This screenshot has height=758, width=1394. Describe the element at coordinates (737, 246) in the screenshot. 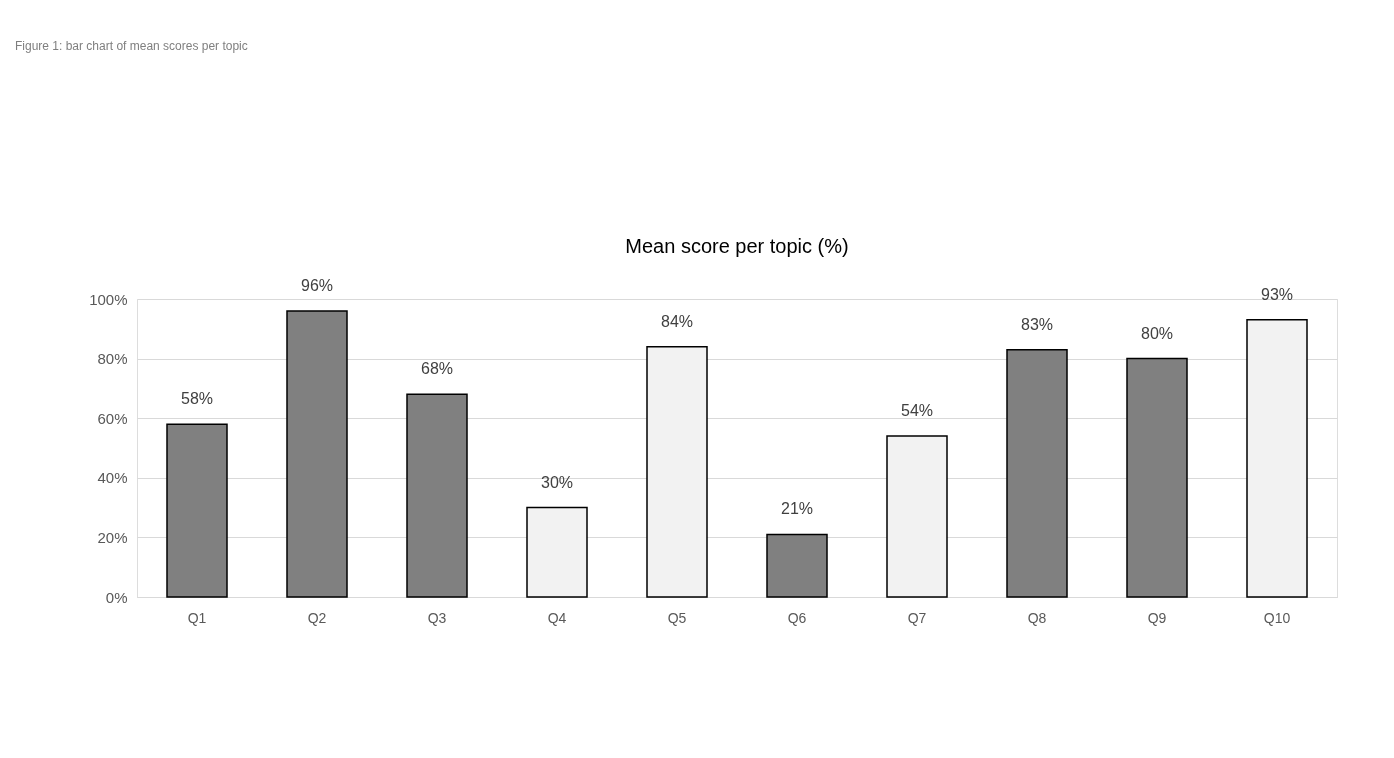

I see `chart-title: Mean score per topic (%)` at that location.